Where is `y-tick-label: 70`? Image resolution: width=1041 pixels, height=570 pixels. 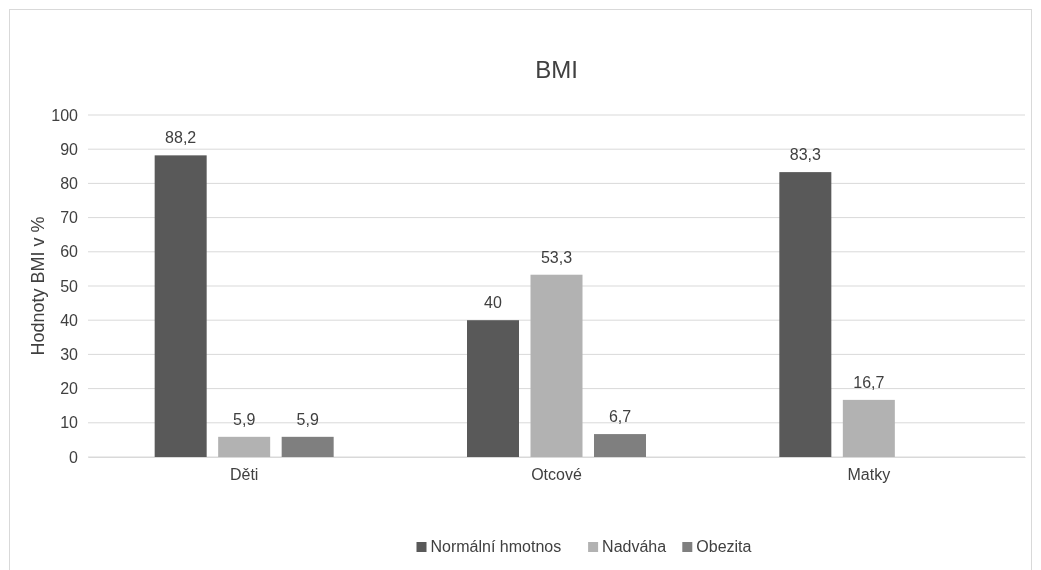
y-tick-label: 70 is located at coordinates (69, 218).